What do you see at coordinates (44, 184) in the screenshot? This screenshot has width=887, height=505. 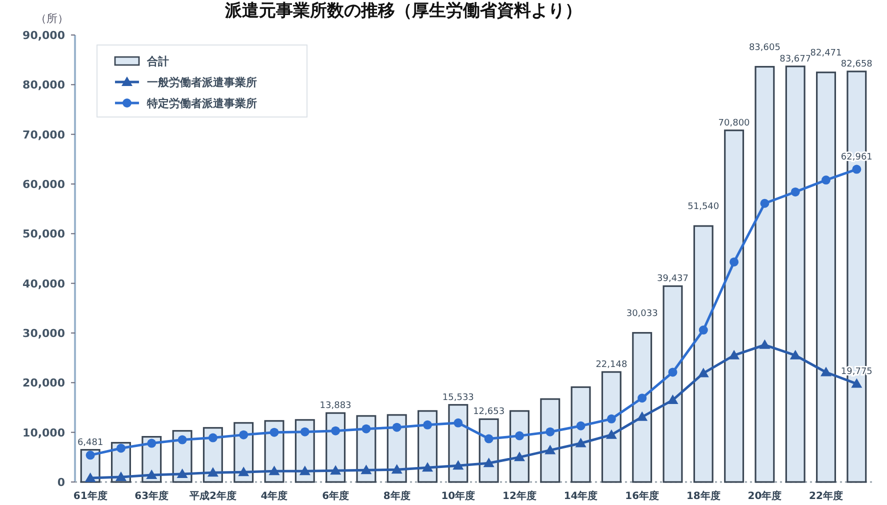 I see `y-tick-label: 60,000` at bounding box center [44, 184].